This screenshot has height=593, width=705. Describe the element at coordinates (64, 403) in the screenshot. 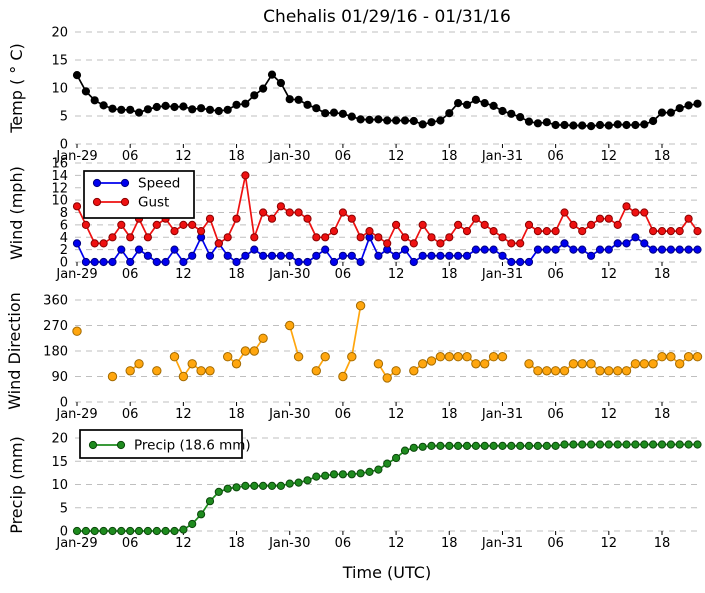

I see `wind-direction-y-tick-label: 0` at that location.